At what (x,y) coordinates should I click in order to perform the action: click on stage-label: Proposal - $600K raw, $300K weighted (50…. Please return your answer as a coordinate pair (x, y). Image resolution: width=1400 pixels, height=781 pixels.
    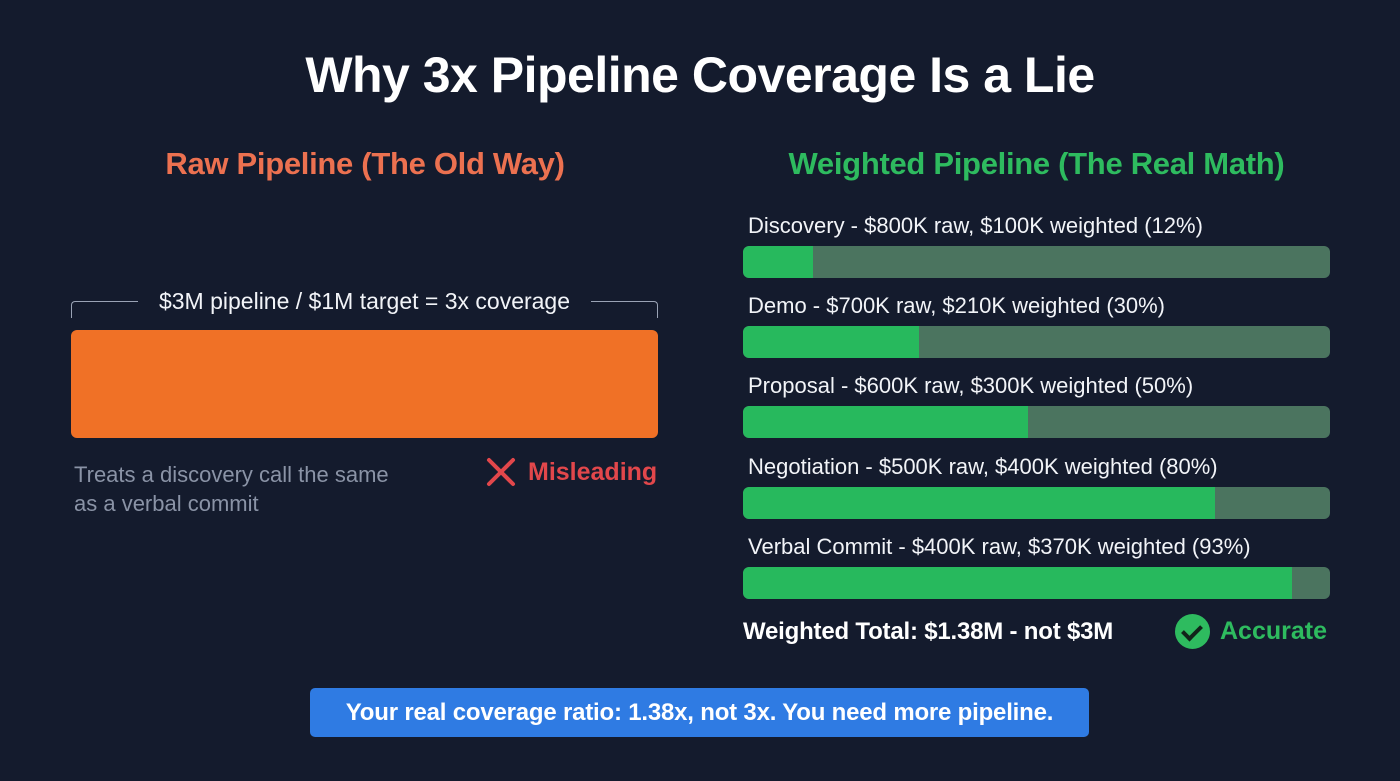
    Looking at the image, I should click on (971, 385).